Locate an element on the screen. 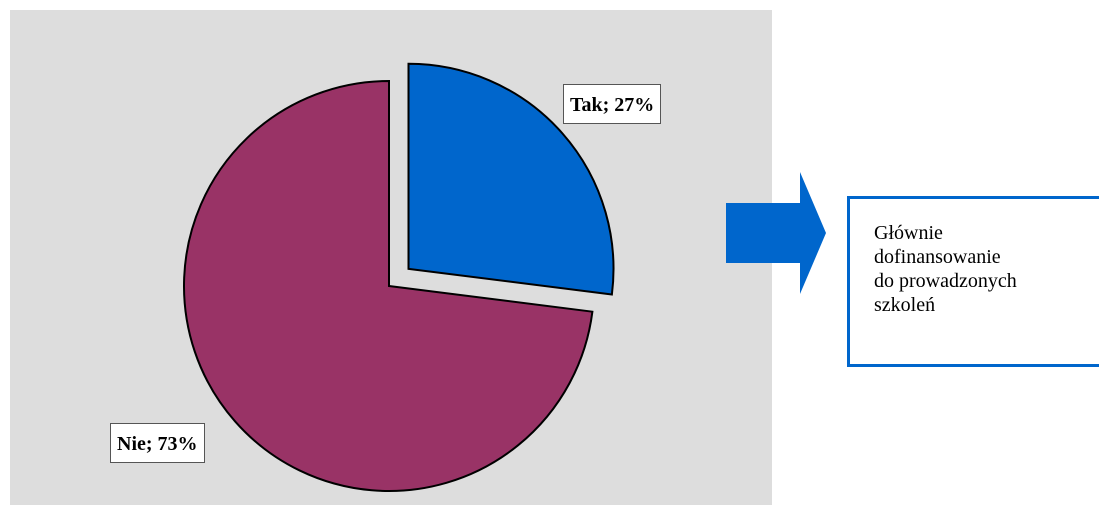 This screenshot has height=513, width=1099. arrow-shape is located at coordinates (776, 233).